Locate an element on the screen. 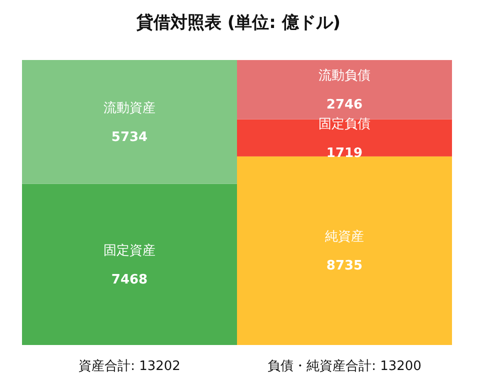 This screenshot has width=477, height=392. x-tick-label: 負債・純資産合計: 13200 is located at coordinates (345, 366).